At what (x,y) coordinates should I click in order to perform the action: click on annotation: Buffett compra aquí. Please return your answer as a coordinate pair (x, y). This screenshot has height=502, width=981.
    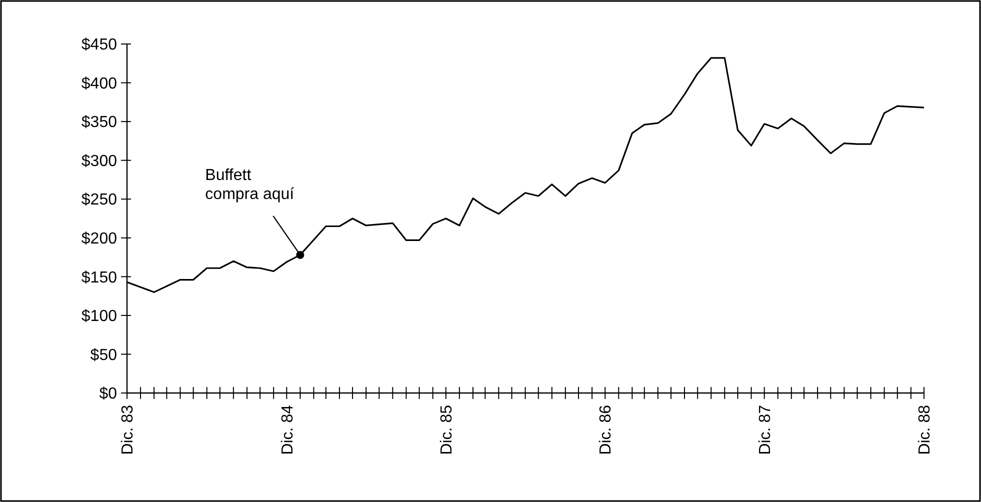
    Looking at the image, I should click on (250, 184).